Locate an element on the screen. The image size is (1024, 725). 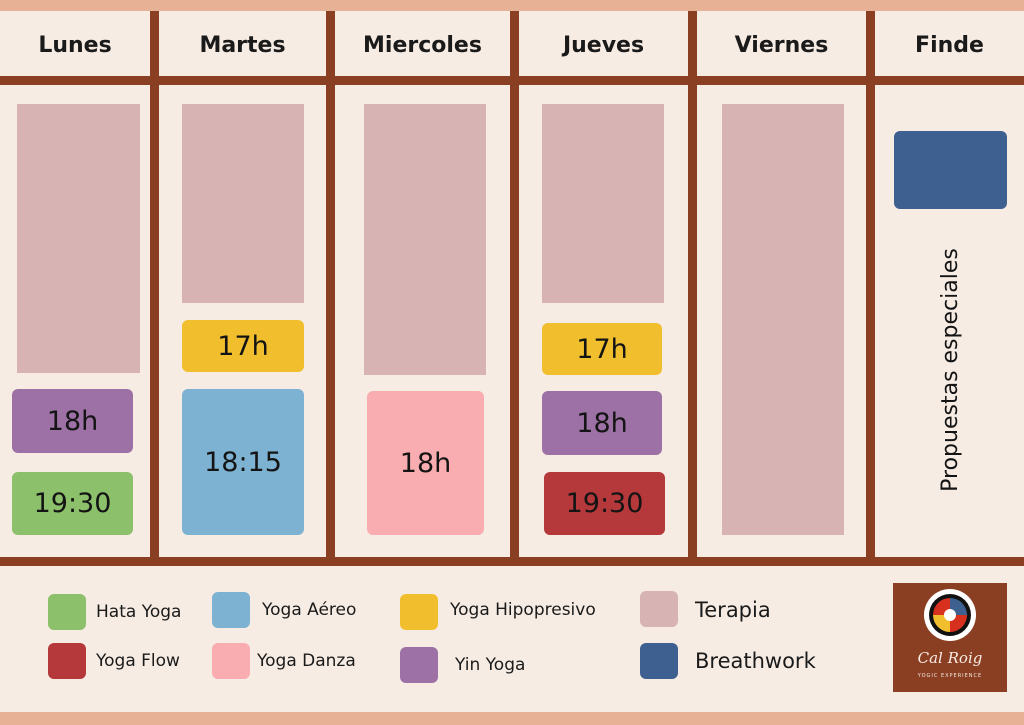
legend-swatch-yoga-aereo is located at coordinates (231, 610).